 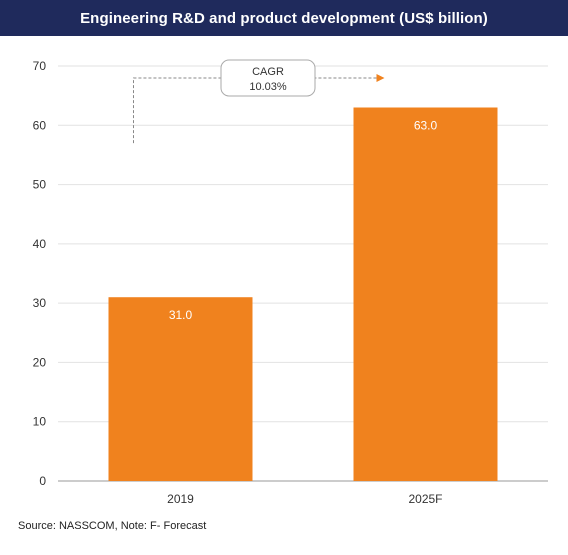 What do you see at coordinates (380, 78) in the screenshot?
I see `cagr-arrow-icon` at bounding box center [380, 78].